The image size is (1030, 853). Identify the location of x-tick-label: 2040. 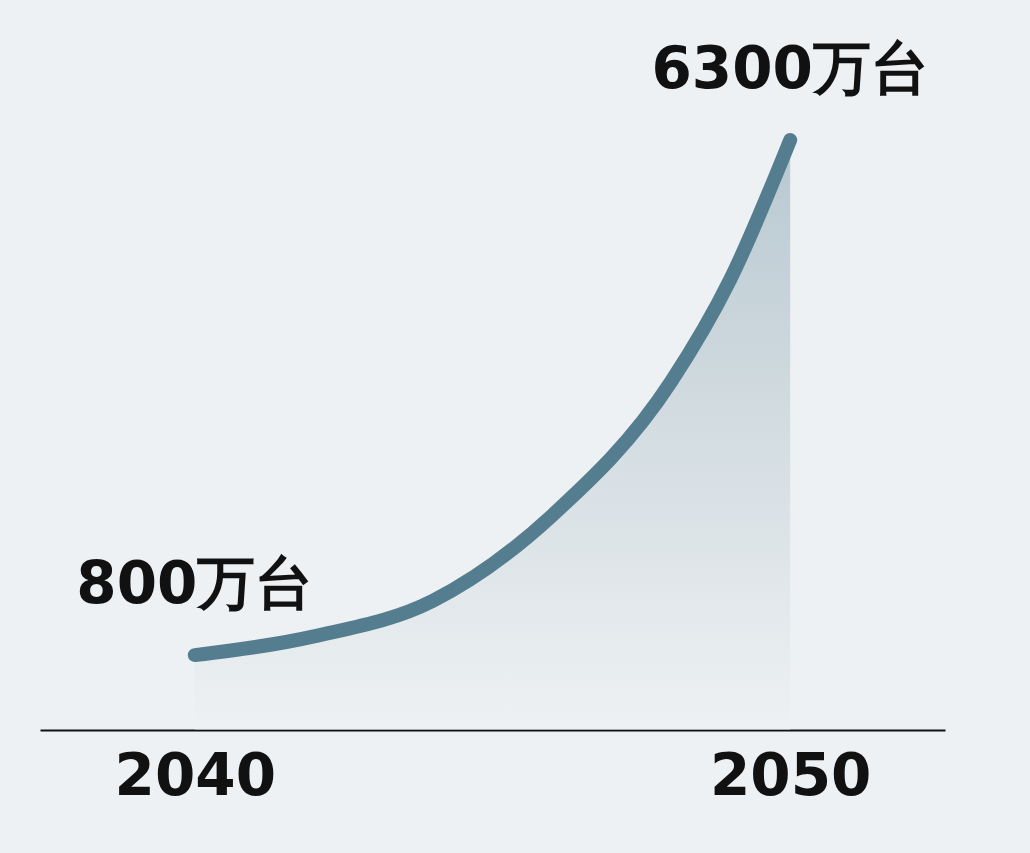
(195, 774).